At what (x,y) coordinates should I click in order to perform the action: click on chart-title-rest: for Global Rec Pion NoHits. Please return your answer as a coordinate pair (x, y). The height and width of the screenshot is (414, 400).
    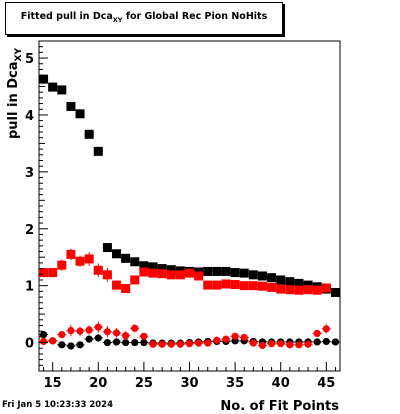
    Looking at the image, I should click on (195, 16).